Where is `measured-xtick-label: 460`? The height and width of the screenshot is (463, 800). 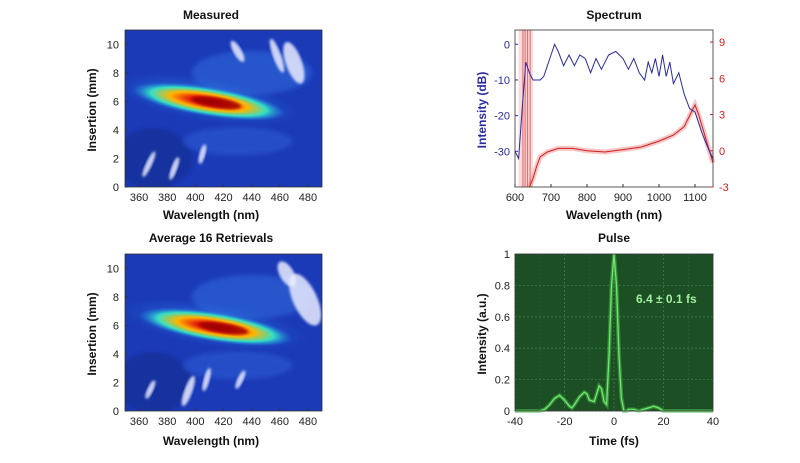
measured-xtick-label: 460 is located at coordinates (280, 198).